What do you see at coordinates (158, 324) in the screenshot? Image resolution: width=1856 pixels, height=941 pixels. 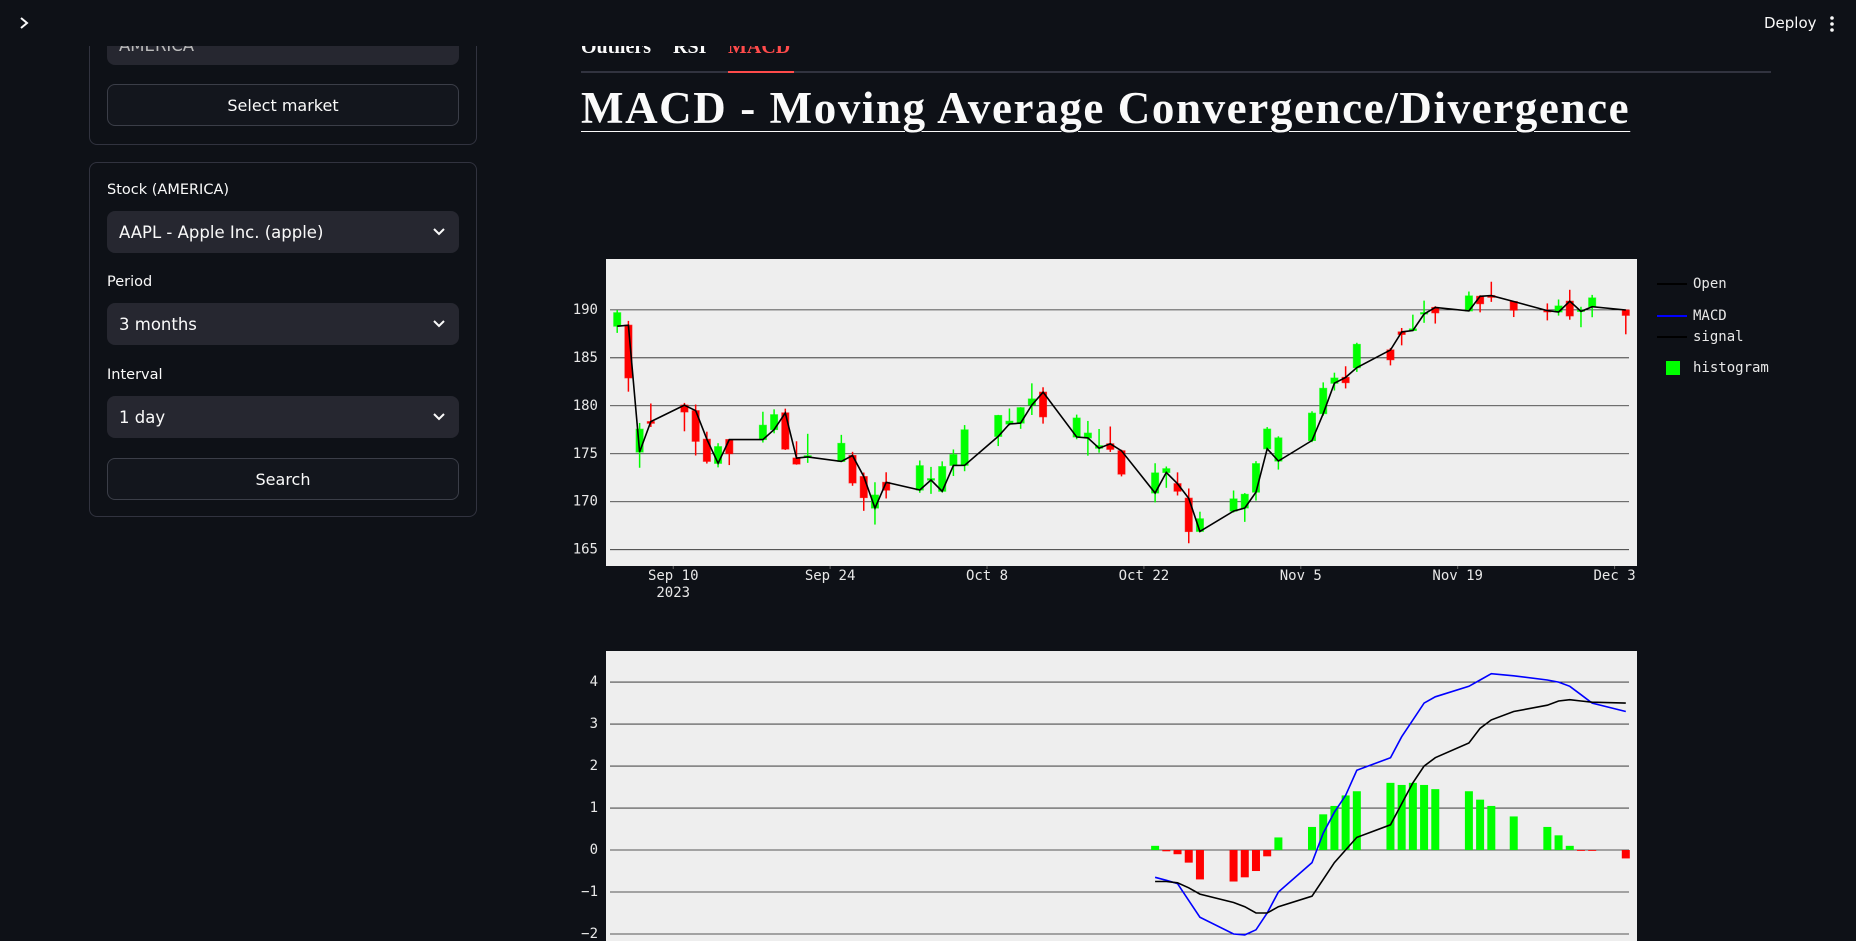 I see `period-value: 3 months` at bounding box center [158, 324].